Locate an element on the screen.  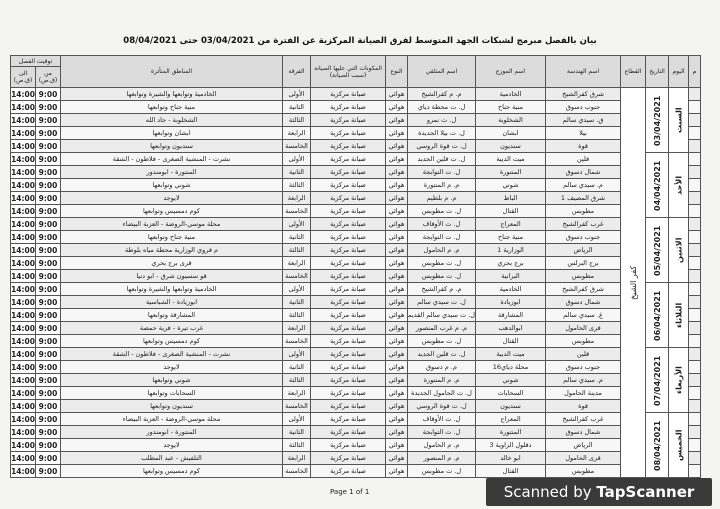
engineering-cell: جنوب دسوق is located at coordinates (583, 107).